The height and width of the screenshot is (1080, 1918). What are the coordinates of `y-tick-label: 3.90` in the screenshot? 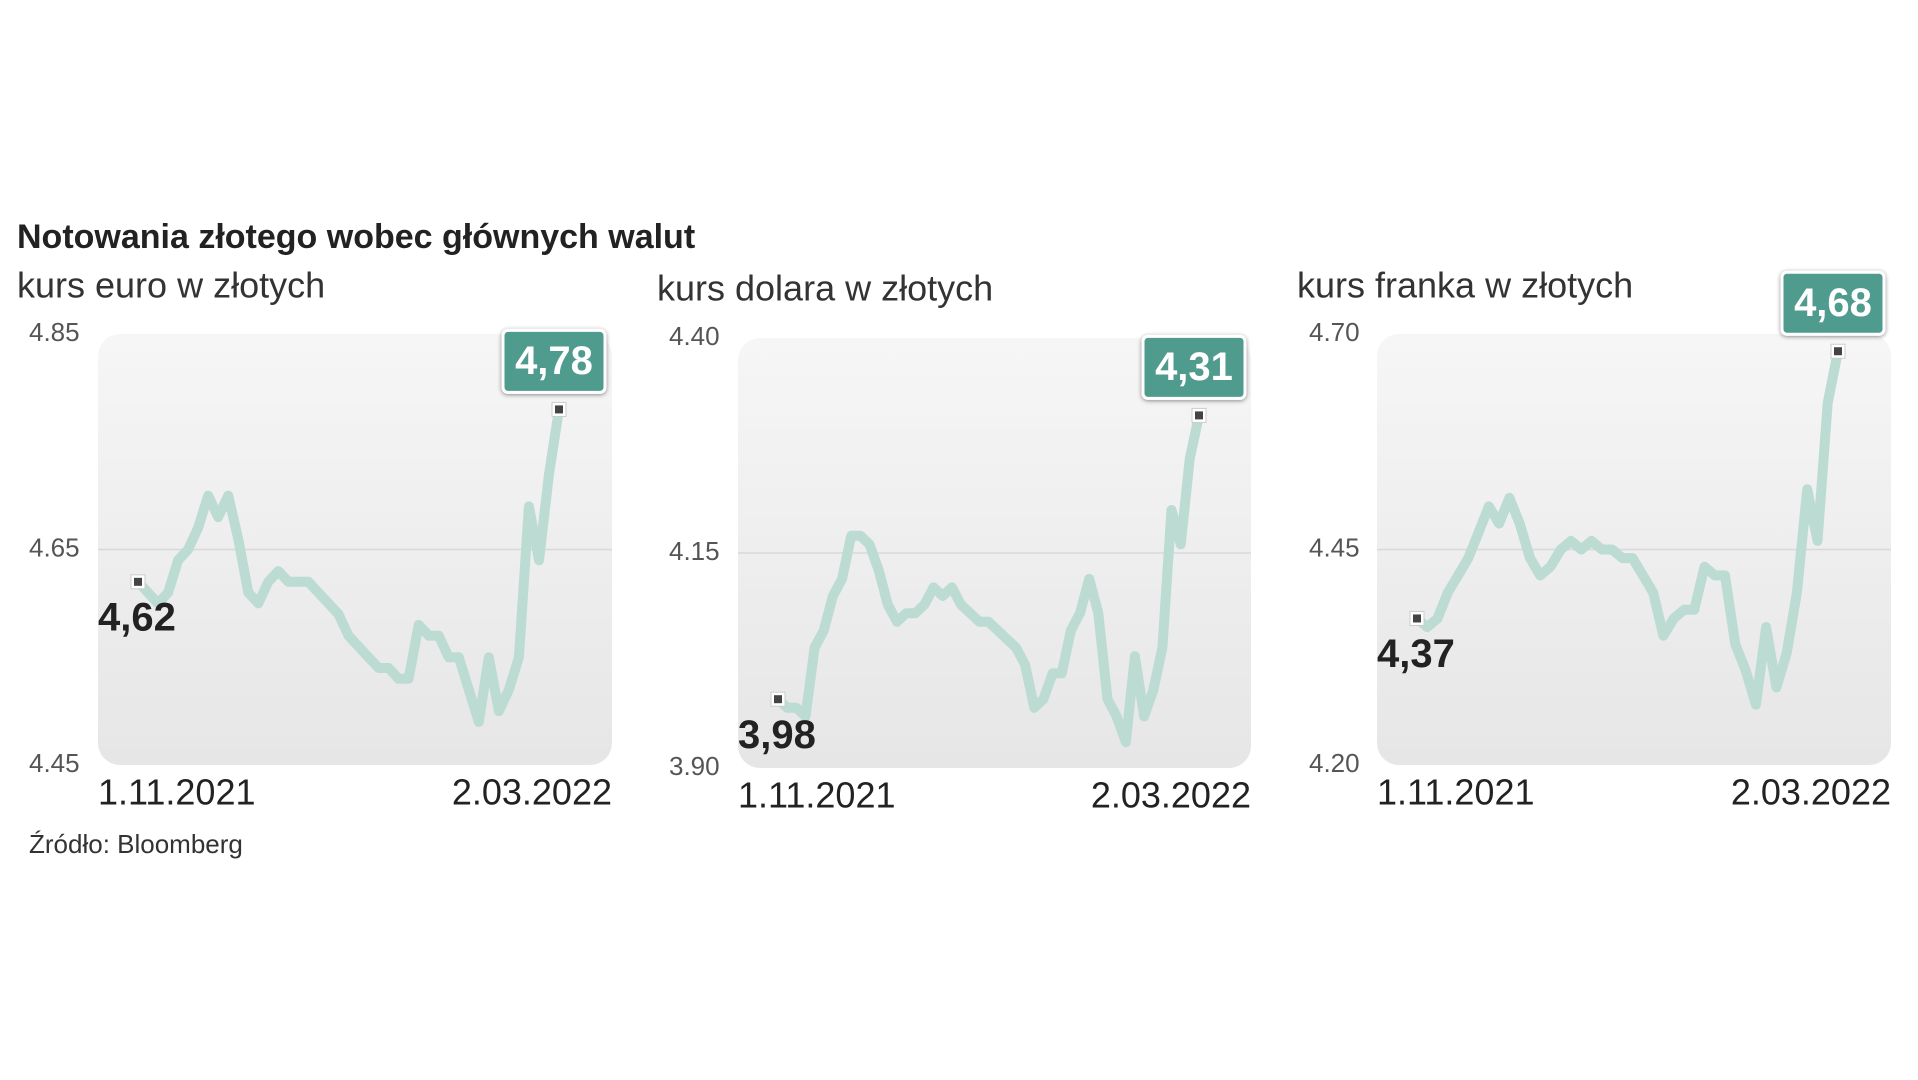 It's located at (694, 766).